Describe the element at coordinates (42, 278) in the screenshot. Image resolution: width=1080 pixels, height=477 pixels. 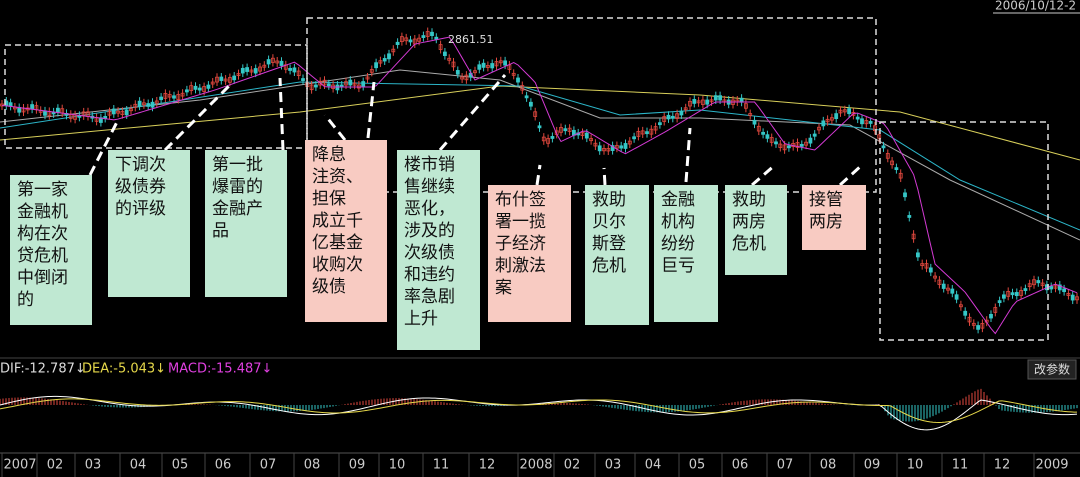
I see `annotation-text: 中倒闭` at that location.